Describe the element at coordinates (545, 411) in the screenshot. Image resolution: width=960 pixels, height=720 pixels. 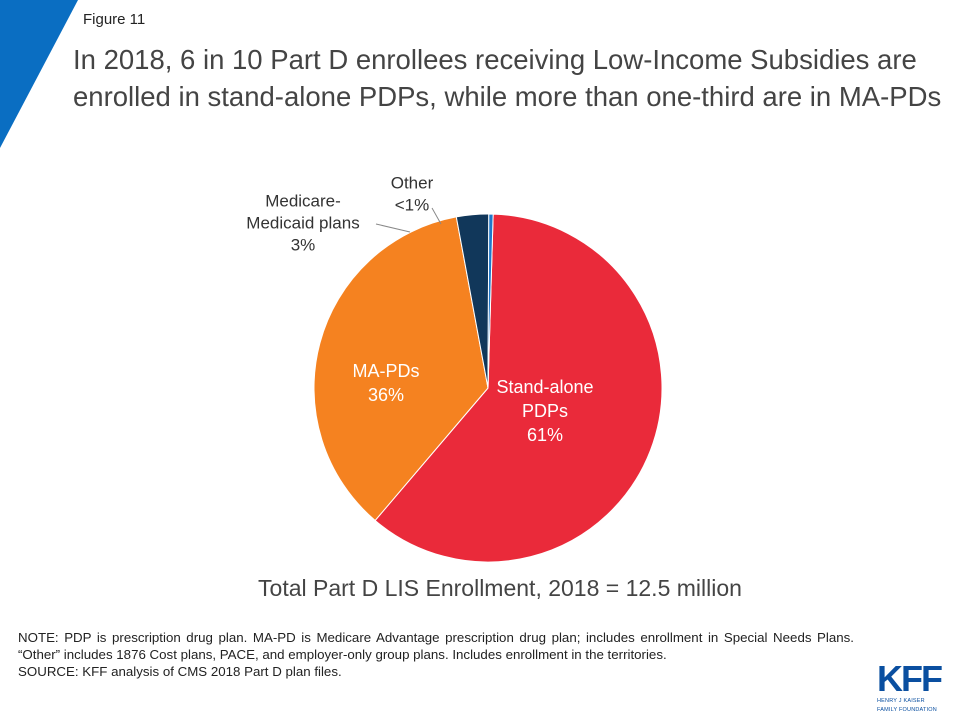
I see `slice-label: PDPs` at that location.